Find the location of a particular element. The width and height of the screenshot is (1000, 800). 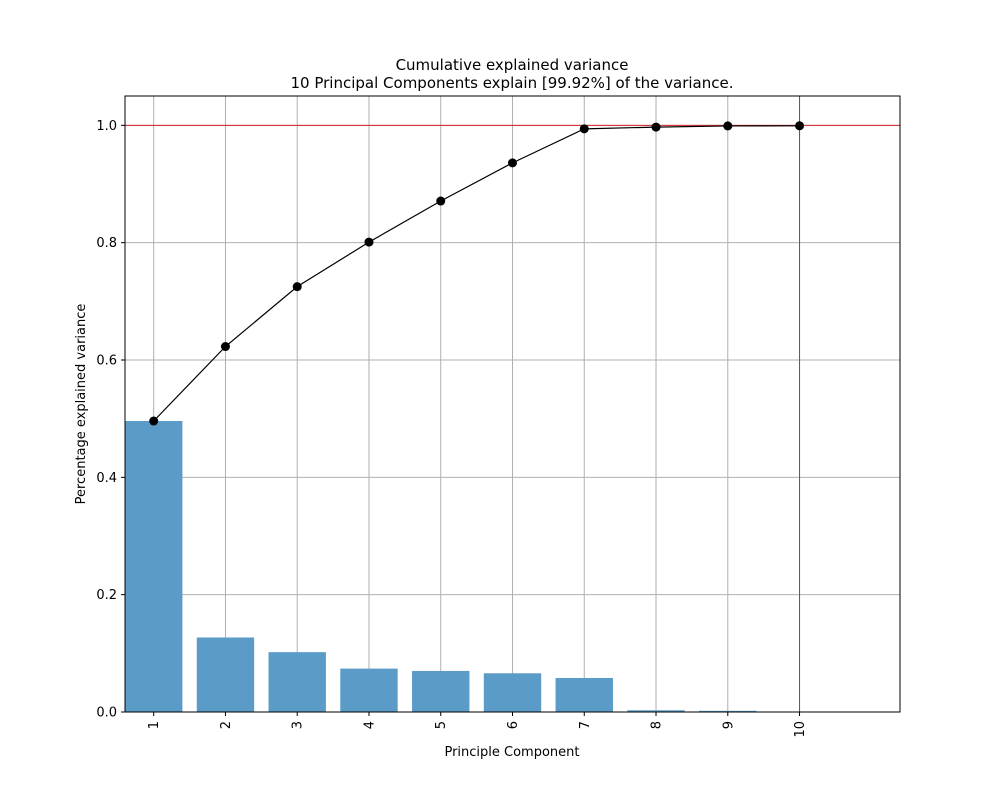

x-tick-label: 10 is located at coordinates (800, 729).